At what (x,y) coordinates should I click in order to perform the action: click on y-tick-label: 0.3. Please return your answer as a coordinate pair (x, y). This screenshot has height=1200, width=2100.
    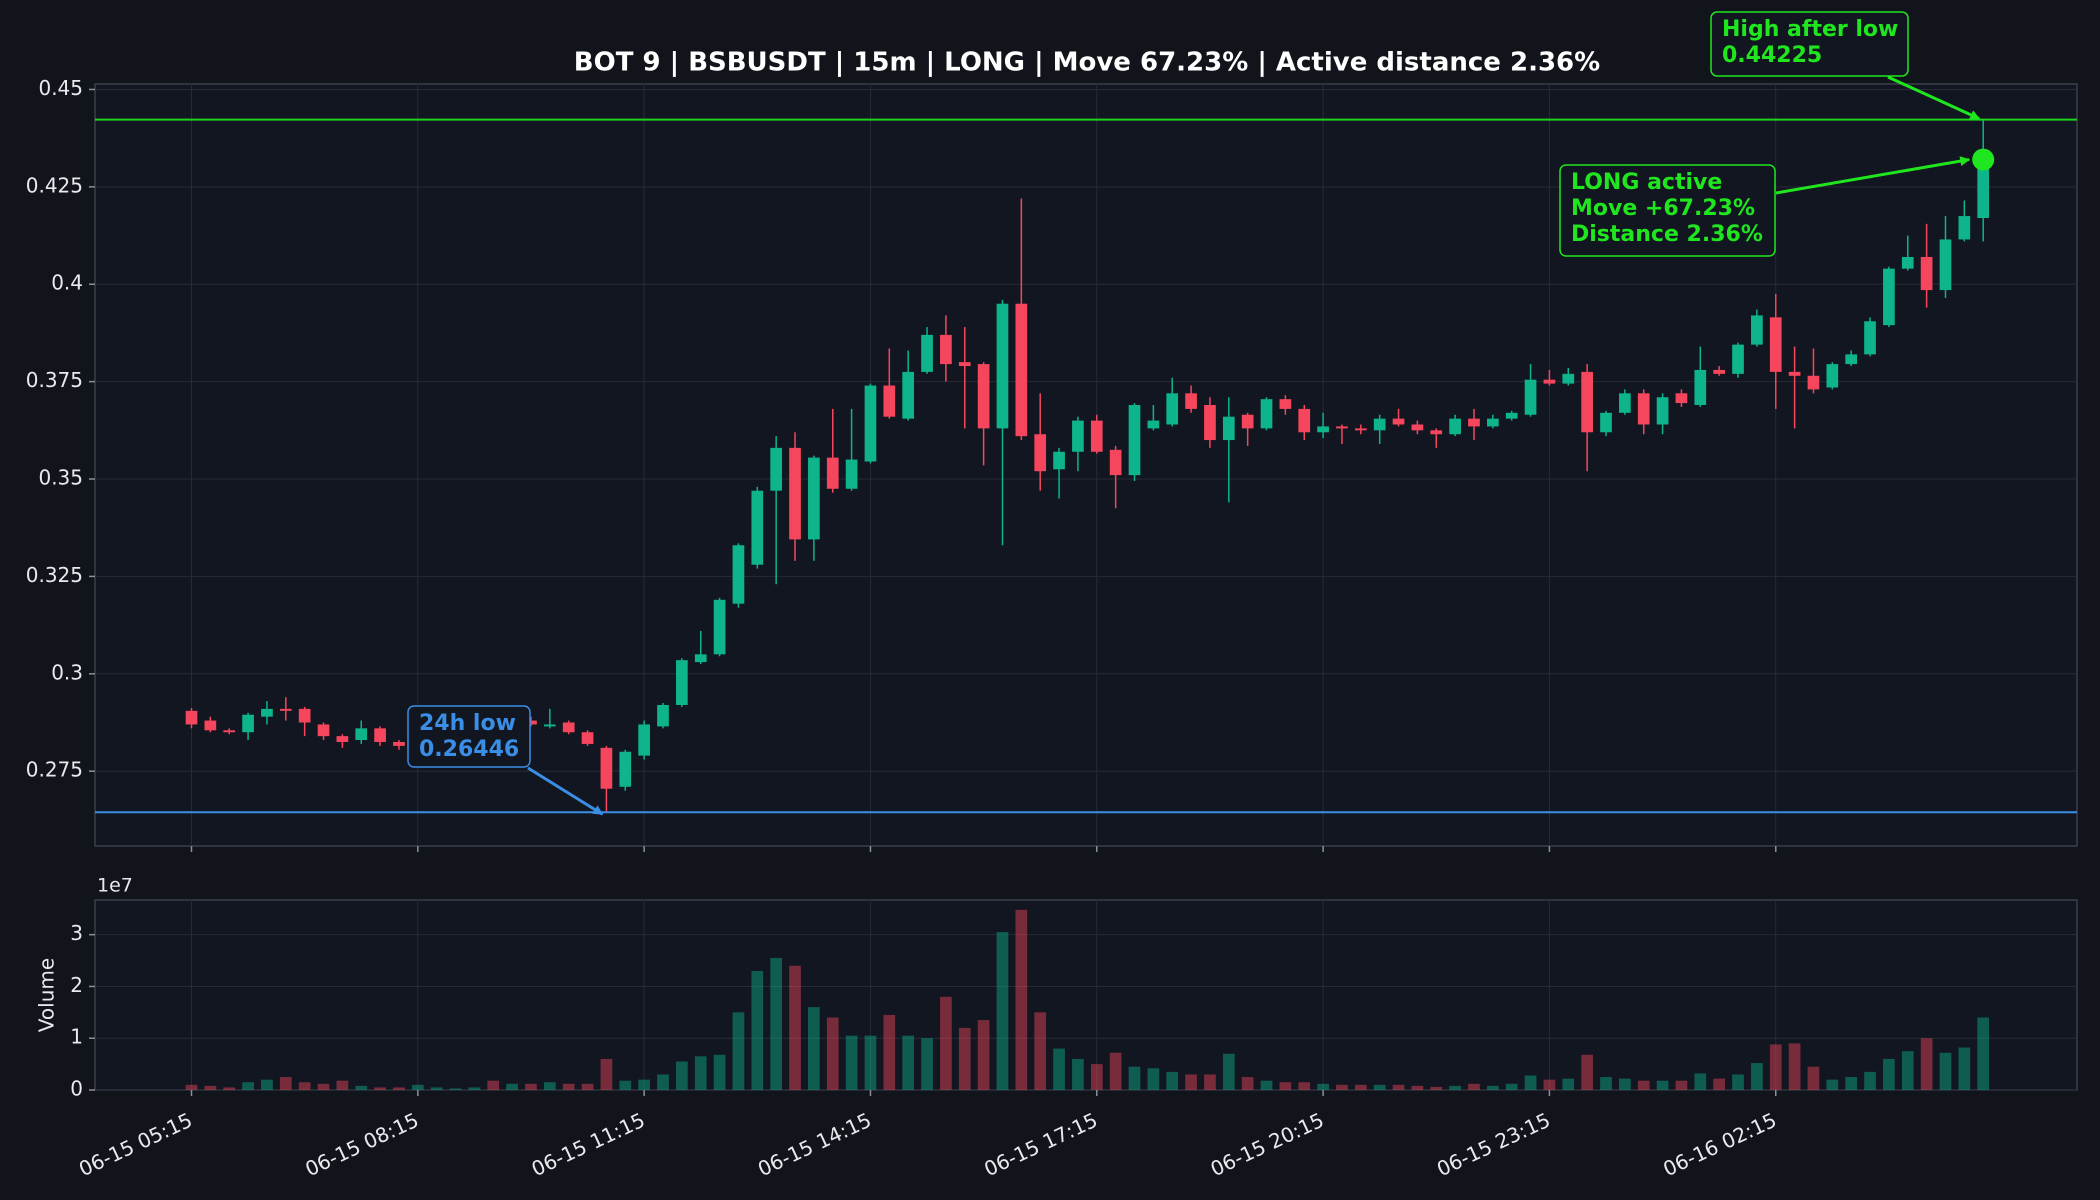
    Looking at the image, I should click on (67, 672).